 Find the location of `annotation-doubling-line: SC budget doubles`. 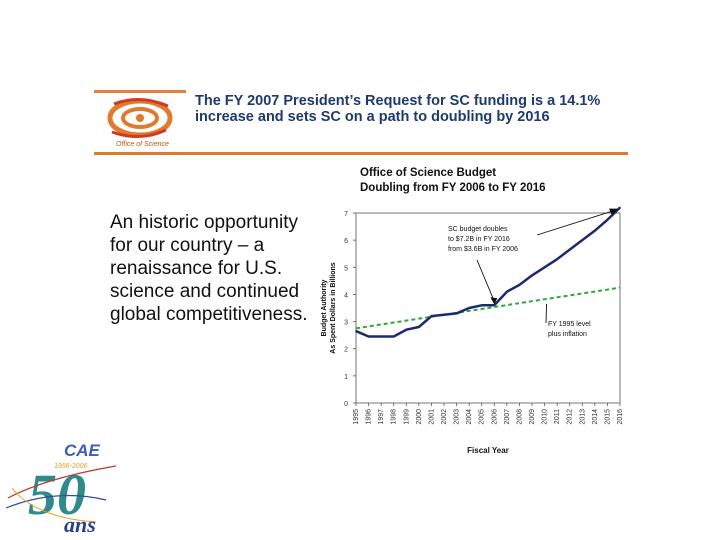

annotation-doubling-line: SC budget doubles is located at coordinates (478, 229).